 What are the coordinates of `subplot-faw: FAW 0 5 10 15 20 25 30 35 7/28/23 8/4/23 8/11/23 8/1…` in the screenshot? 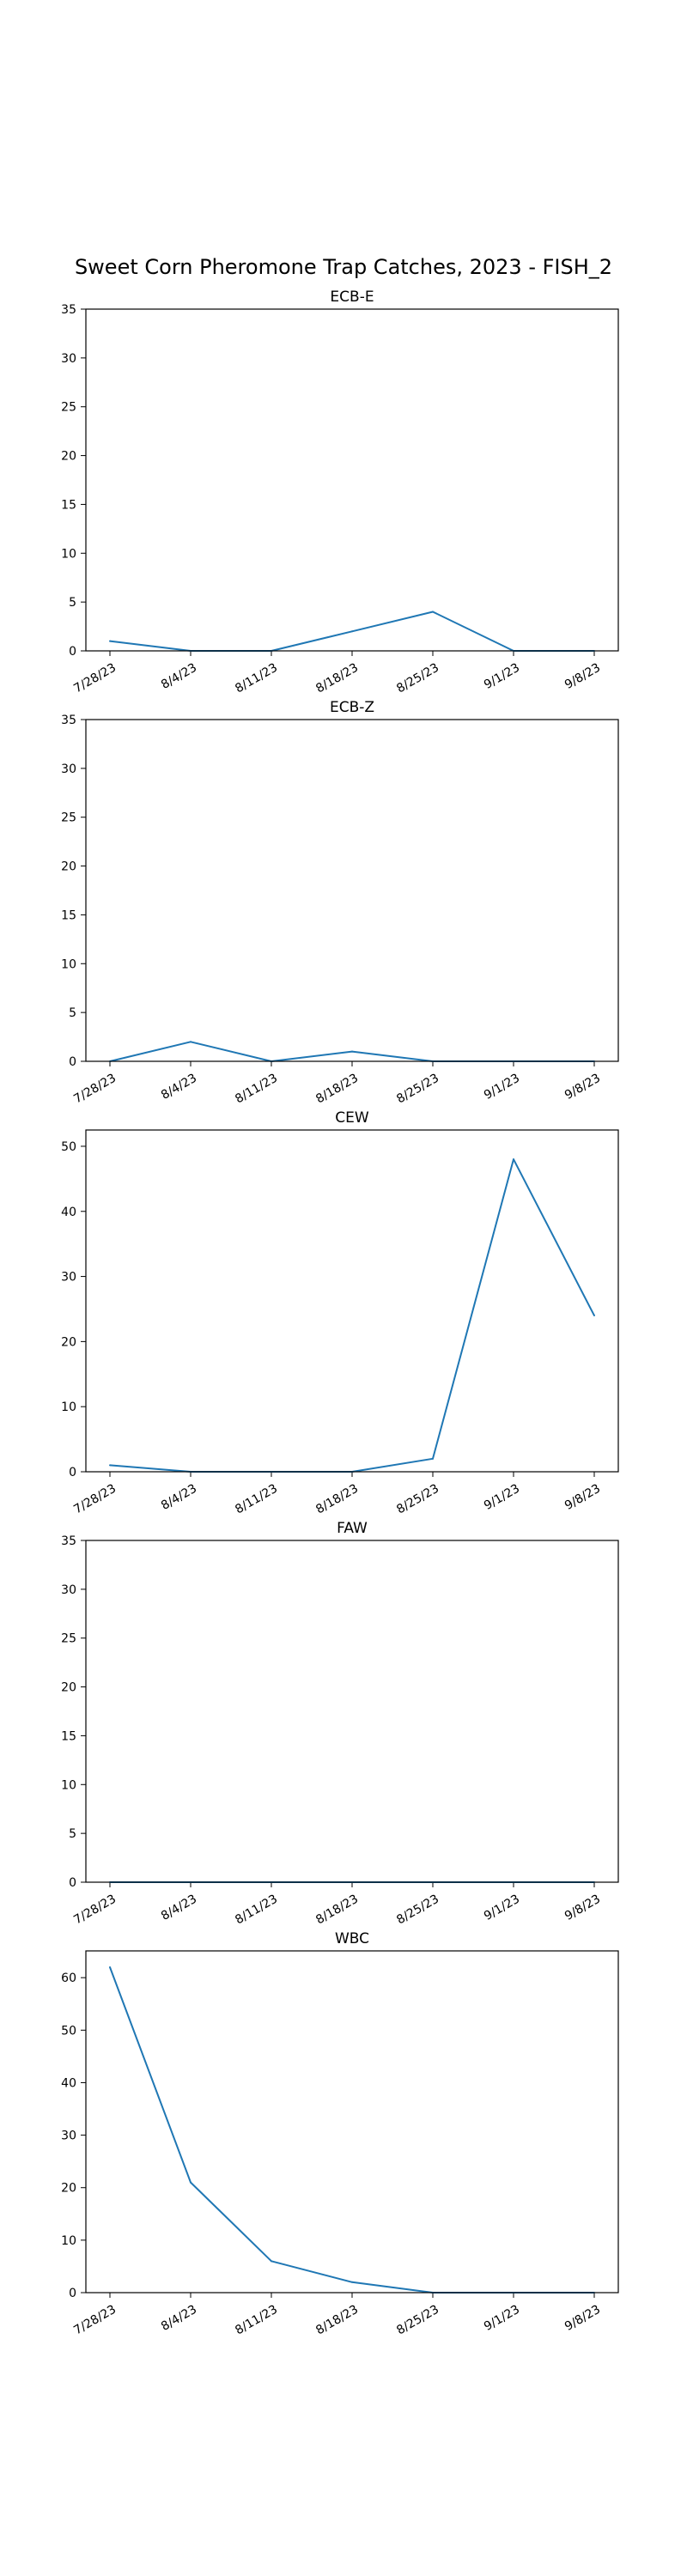 It's located at (340, 1724).